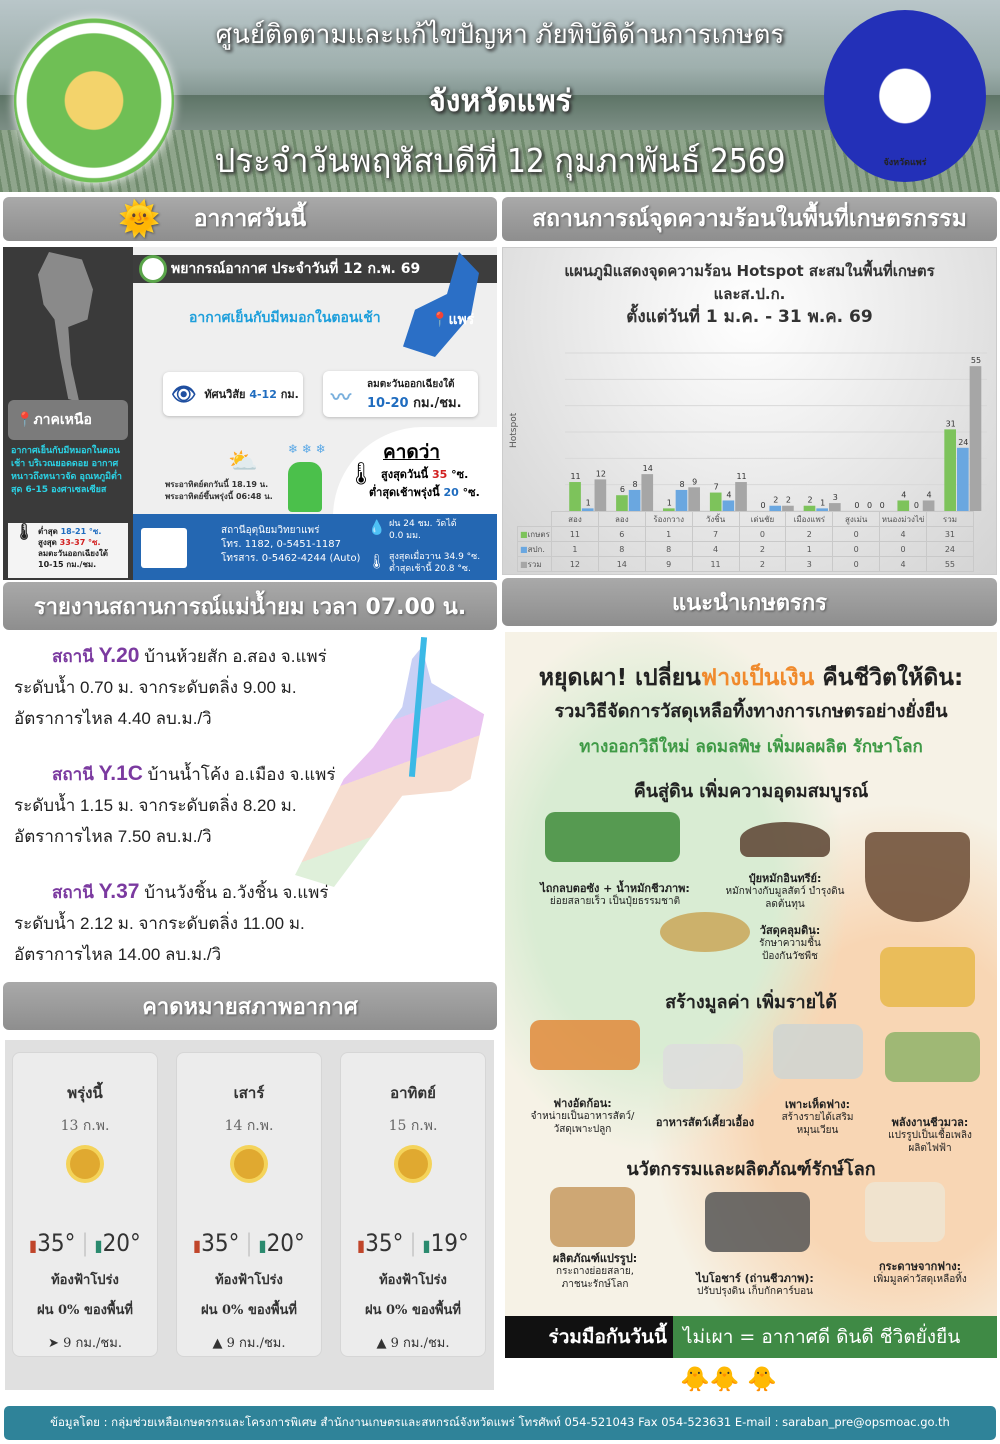  What do you see at coordinates (809, 519) in the screenshot?
I see `category-label: เมืองแพร่` at bounding box center [809, 519].